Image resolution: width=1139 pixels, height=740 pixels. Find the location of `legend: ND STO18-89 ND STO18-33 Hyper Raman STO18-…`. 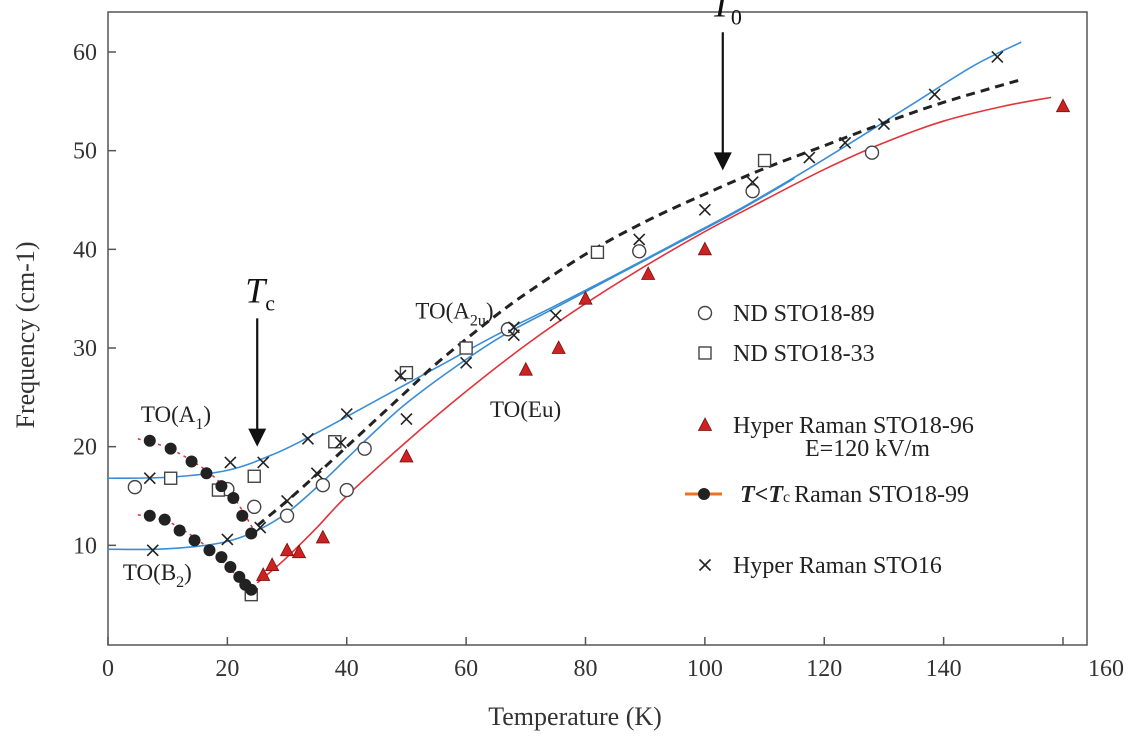

legend: ND STO18-89 ND STO18-33 Hyper Raman STO18-… is located at coordinates (829, 440).